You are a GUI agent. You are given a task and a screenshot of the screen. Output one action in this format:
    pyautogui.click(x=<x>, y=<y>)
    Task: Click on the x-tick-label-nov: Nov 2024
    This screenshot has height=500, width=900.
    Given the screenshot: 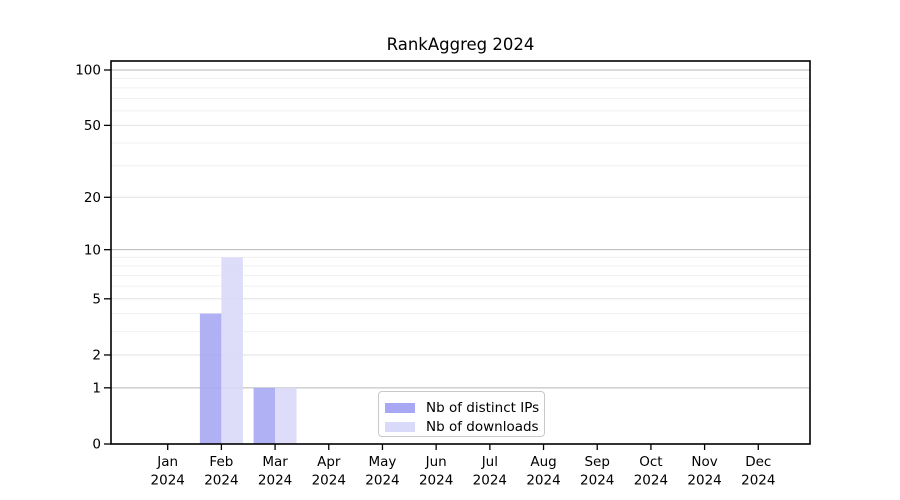 What is the action you would take?
    pyautogui.click(x=704, y=471)
    